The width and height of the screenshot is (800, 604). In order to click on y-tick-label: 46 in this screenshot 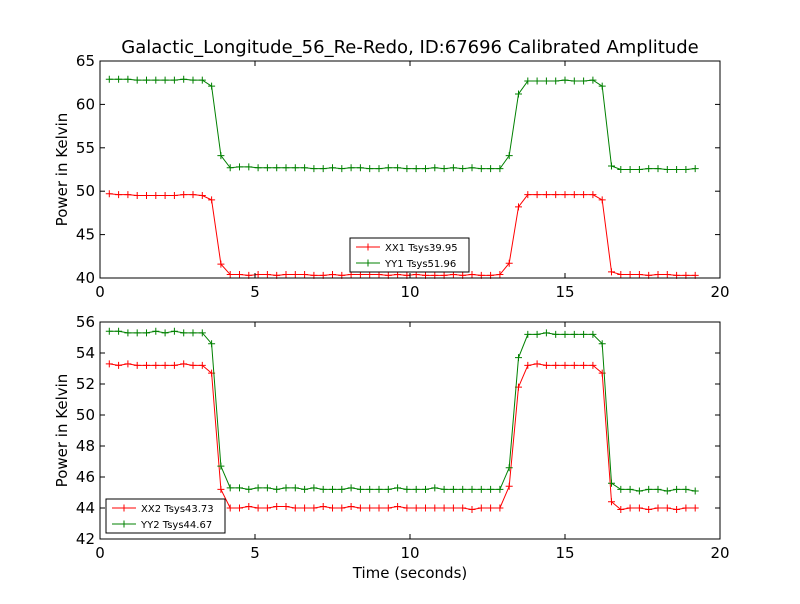, I will do `click(85, 477)`.